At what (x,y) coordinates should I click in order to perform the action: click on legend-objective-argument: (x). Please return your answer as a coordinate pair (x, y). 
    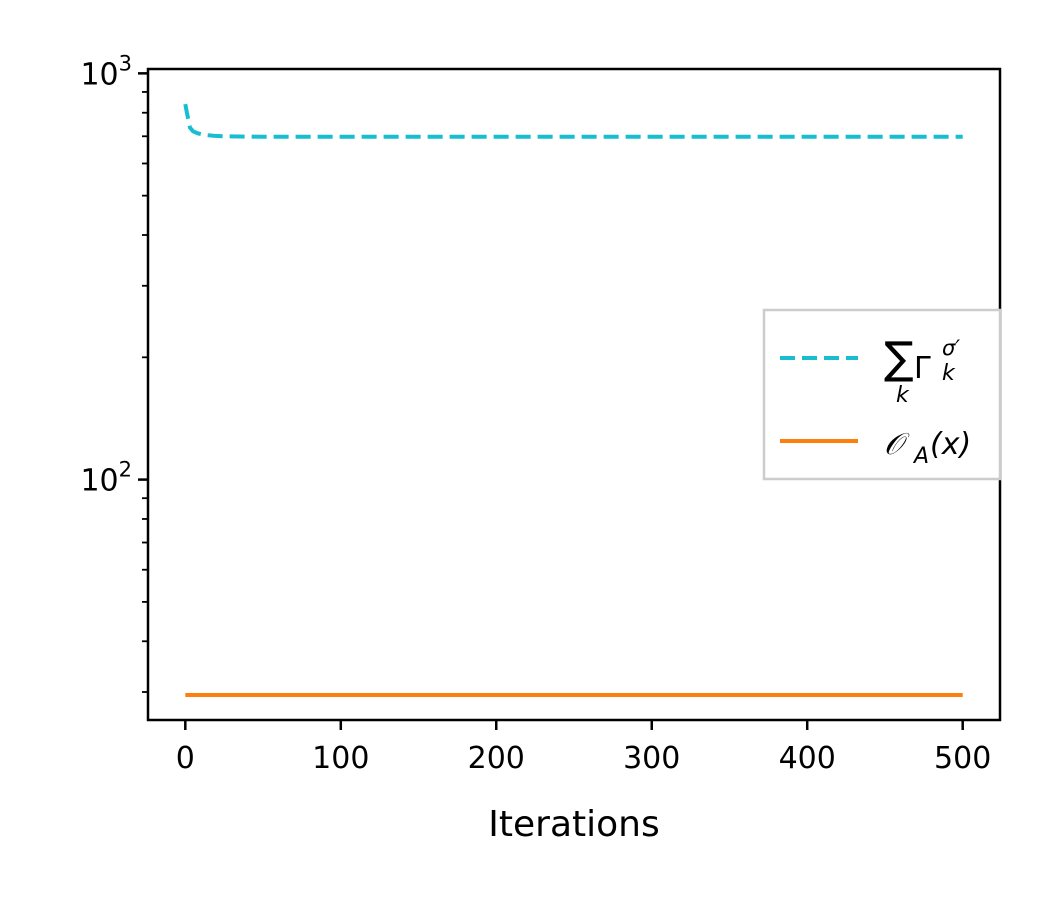
    Looking at the image, I should click on (950, 444).